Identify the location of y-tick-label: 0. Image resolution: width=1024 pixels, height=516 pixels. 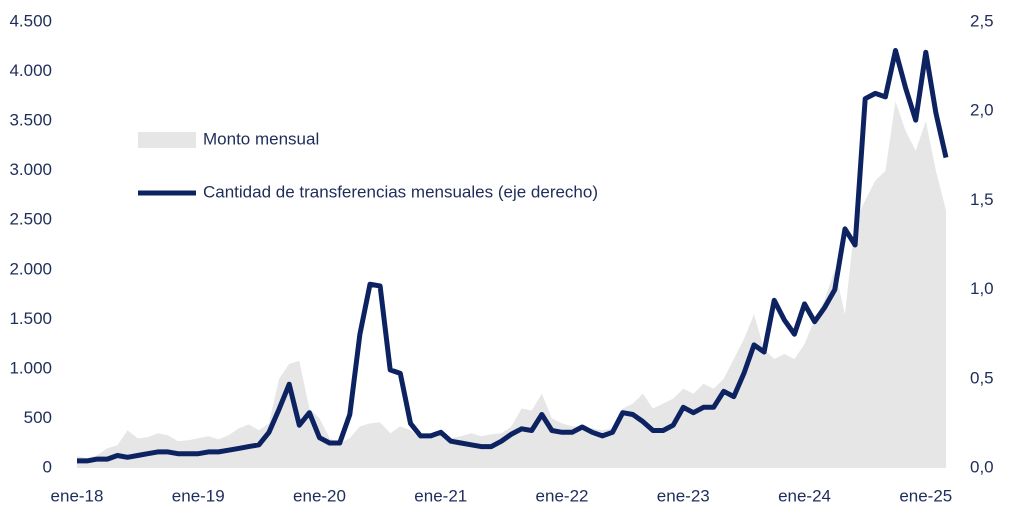
(47, 466).